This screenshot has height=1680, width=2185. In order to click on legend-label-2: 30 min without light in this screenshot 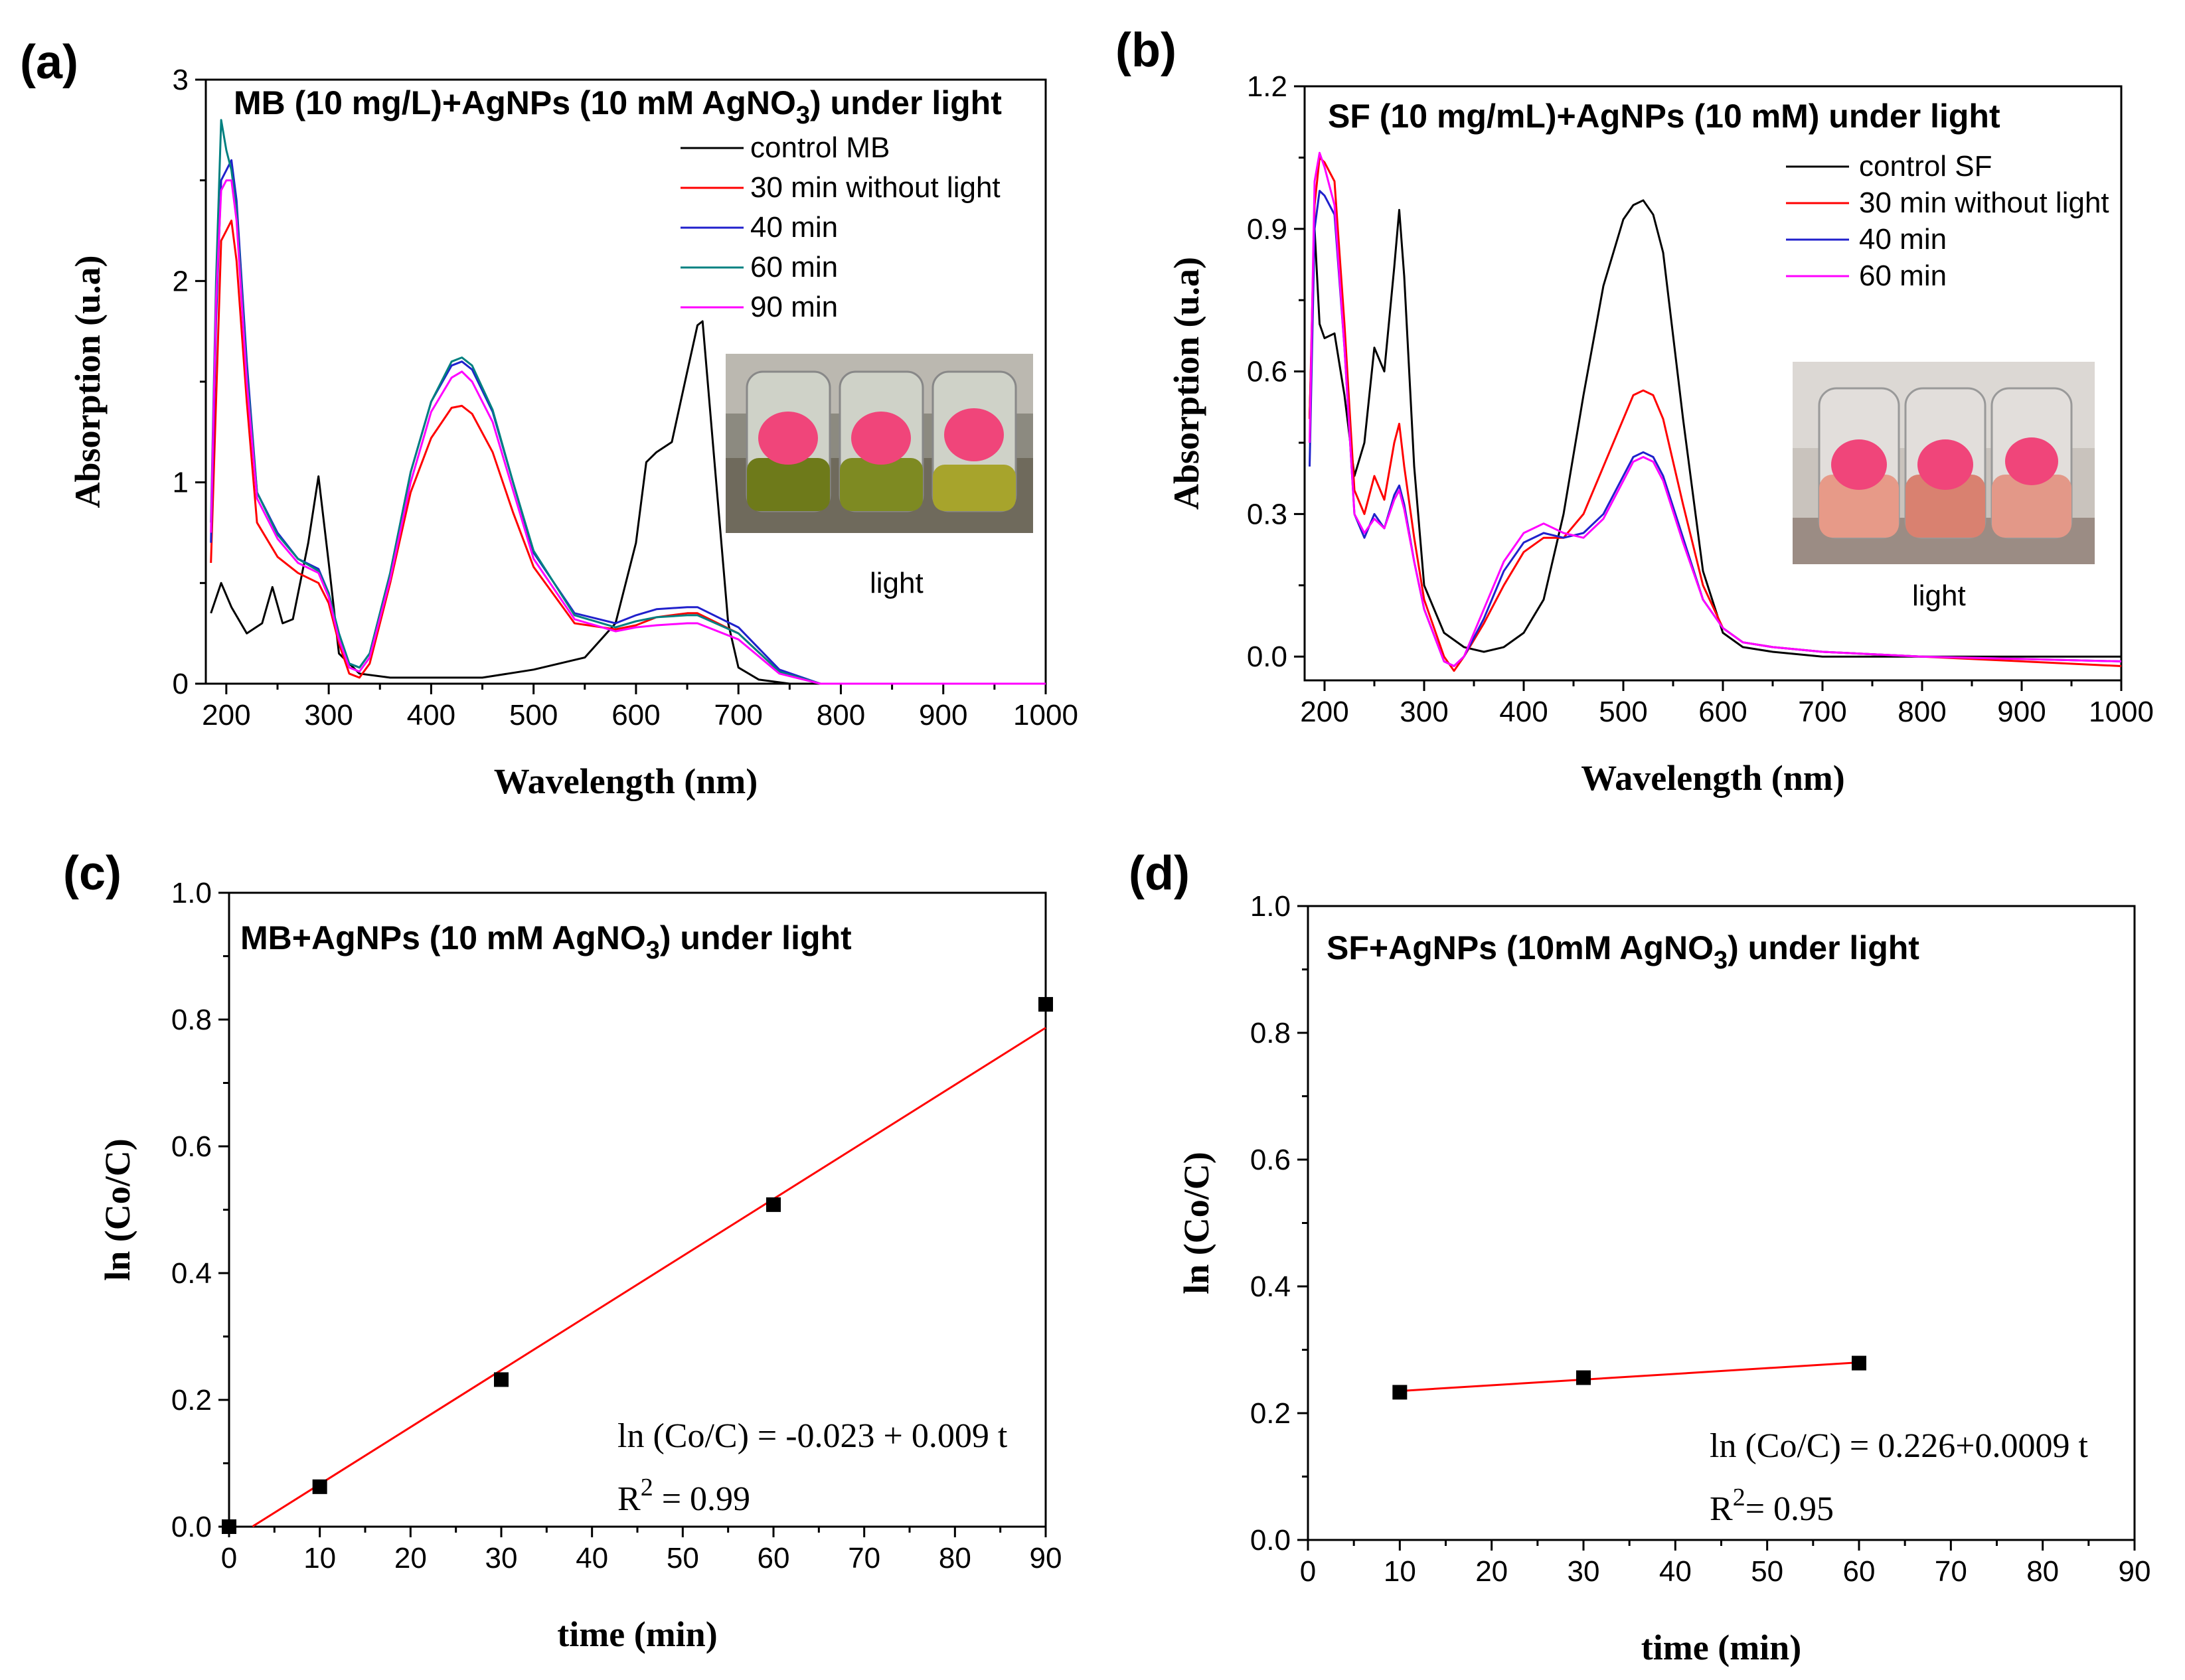, I will do `click(876, 187)`.